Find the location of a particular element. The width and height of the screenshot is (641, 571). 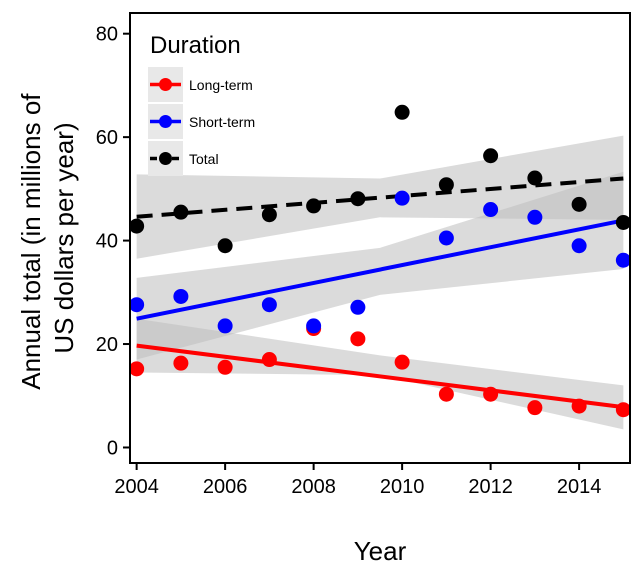

point-long-term-2015 is located at coordinates (623, 410).